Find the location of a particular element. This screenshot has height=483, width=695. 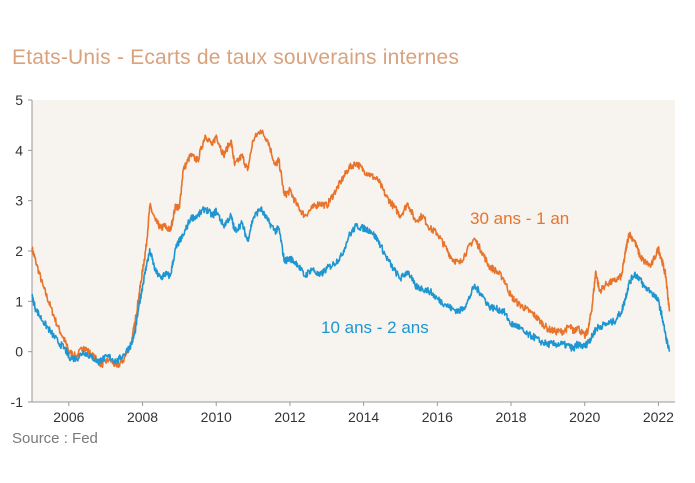

y-tick-label: 2 is located at coordinates (19, 251).